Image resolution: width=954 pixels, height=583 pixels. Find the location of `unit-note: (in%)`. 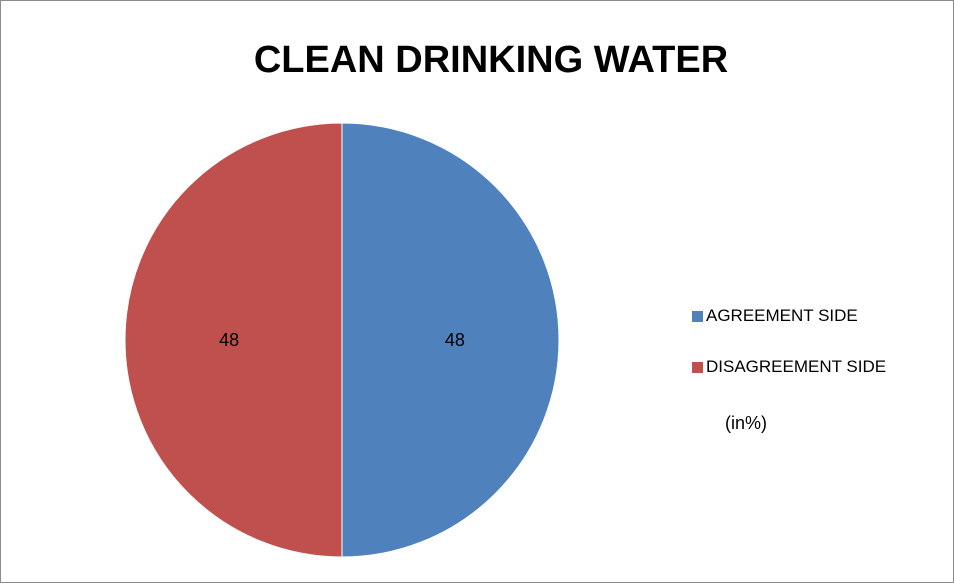

unit-note: (in%) is located at coordinates (746, 423).